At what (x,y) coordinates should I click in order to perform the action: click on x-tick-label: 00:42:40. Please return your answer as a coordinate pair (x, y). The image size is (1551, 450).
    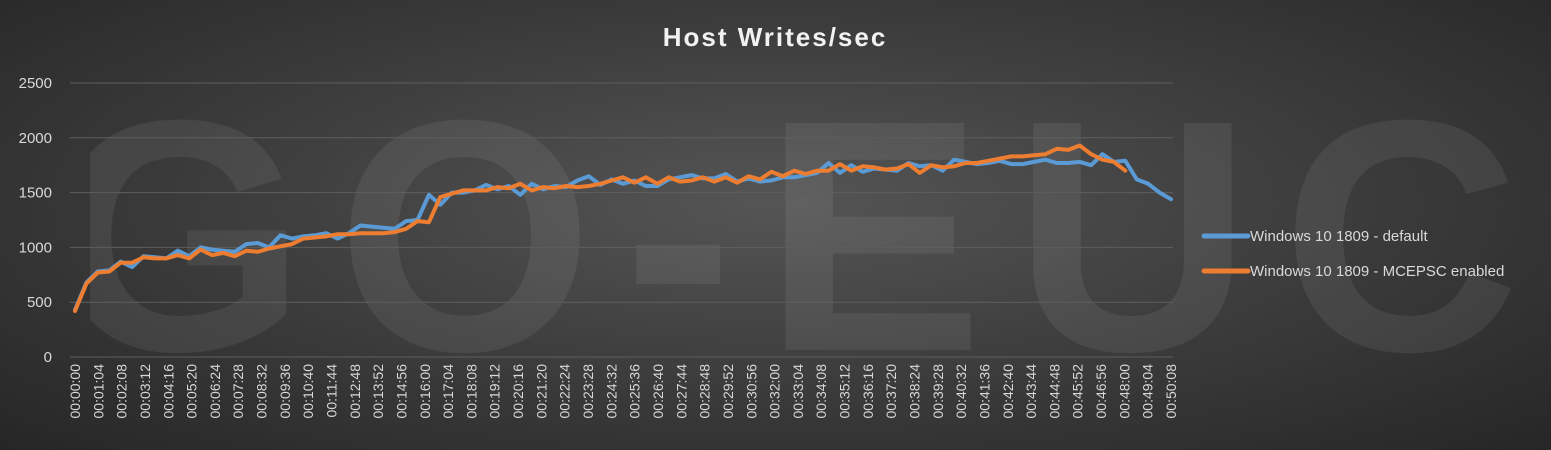
    Looking at the image, I should click on (1008, 391).